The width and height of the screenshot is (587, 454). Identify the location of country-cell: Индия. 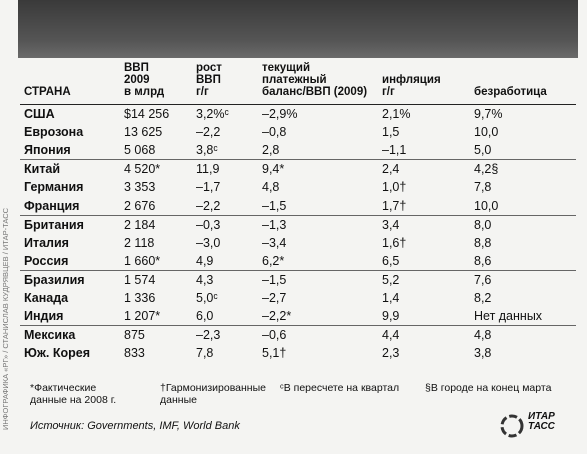
(44, 316).